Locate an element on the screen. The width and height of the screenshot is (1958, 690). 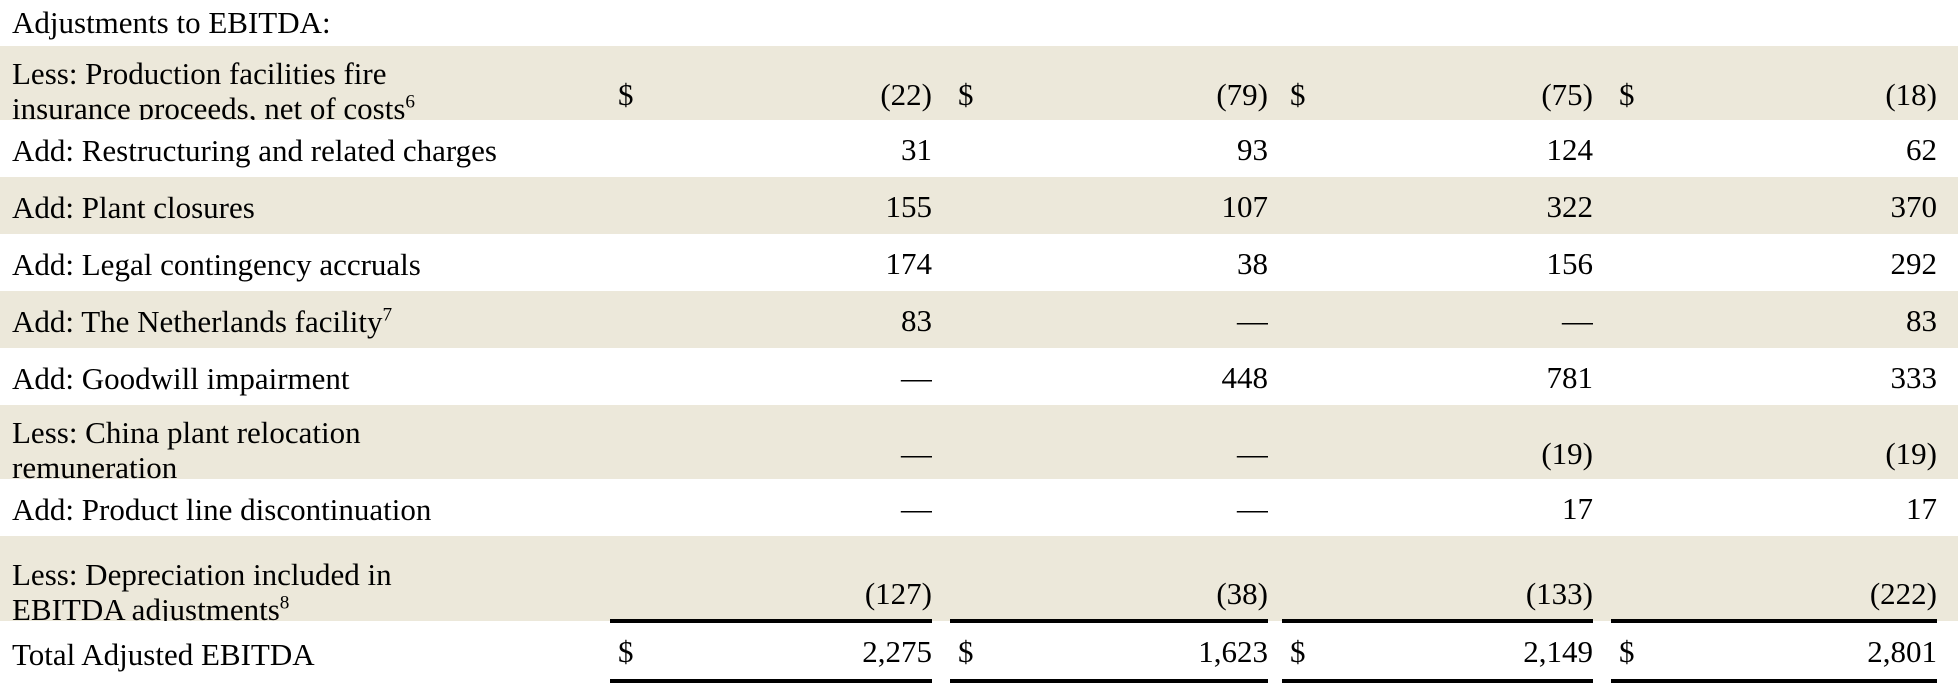
value-cell: 155 is located at coordinates (799, 205).